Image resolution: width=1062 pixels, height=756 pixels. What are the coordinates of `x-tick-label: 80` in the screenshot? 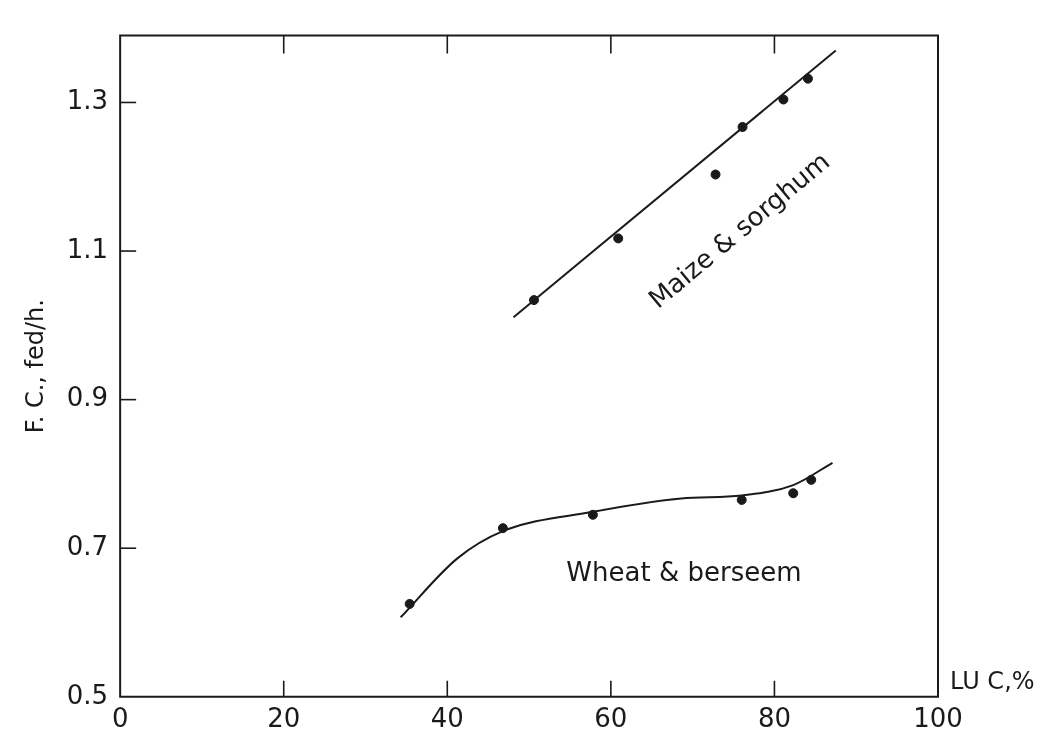 It's located at (774, 718).